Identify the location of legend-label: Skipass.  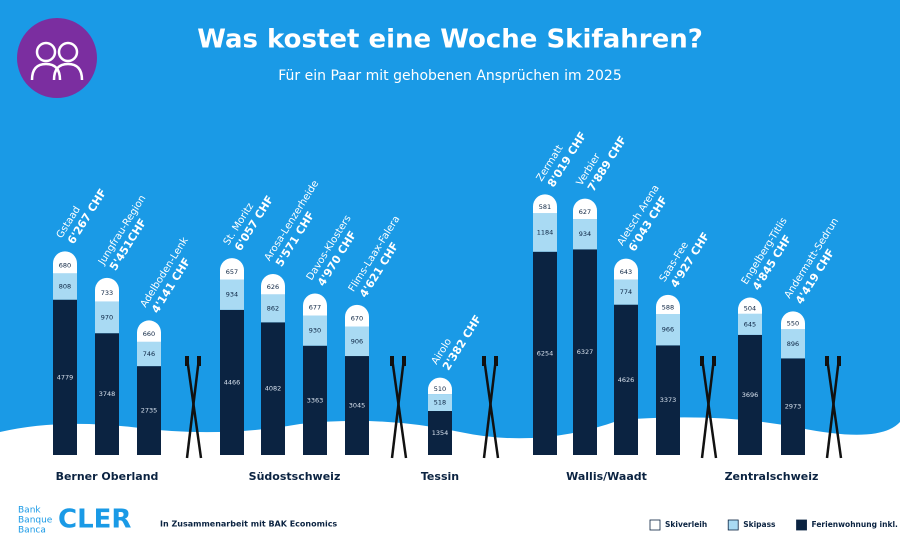
(759, 524).